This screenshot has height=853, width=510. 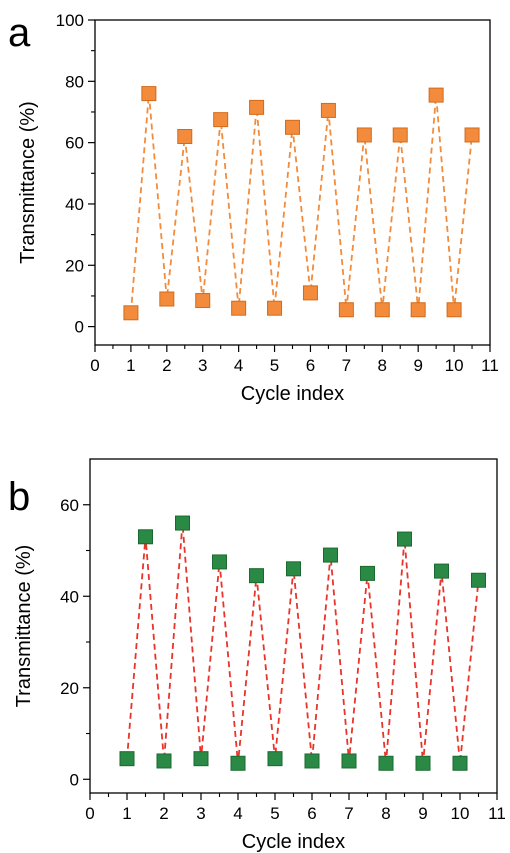 I want to click on pa-x-tick-label: 8, so click(x=382, y=365).